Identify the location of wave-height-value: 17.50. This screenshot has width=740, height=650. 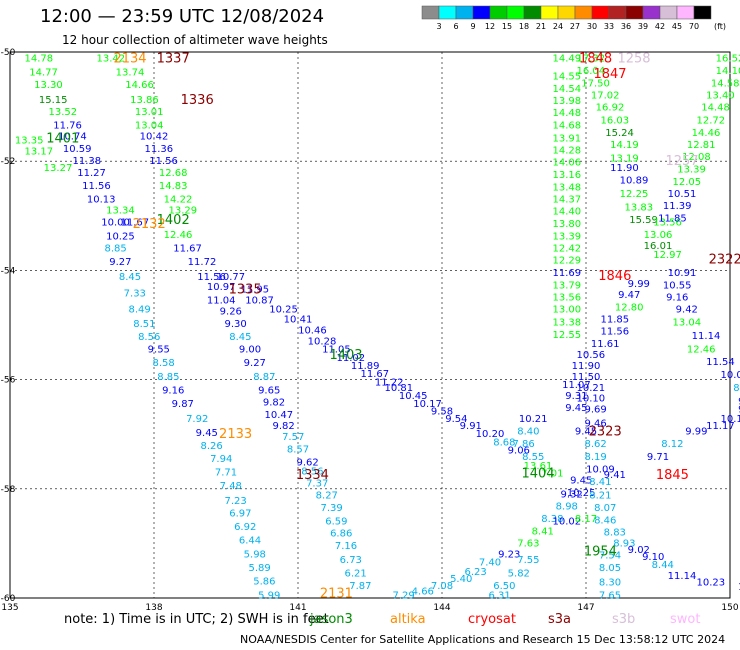
(595, 84).